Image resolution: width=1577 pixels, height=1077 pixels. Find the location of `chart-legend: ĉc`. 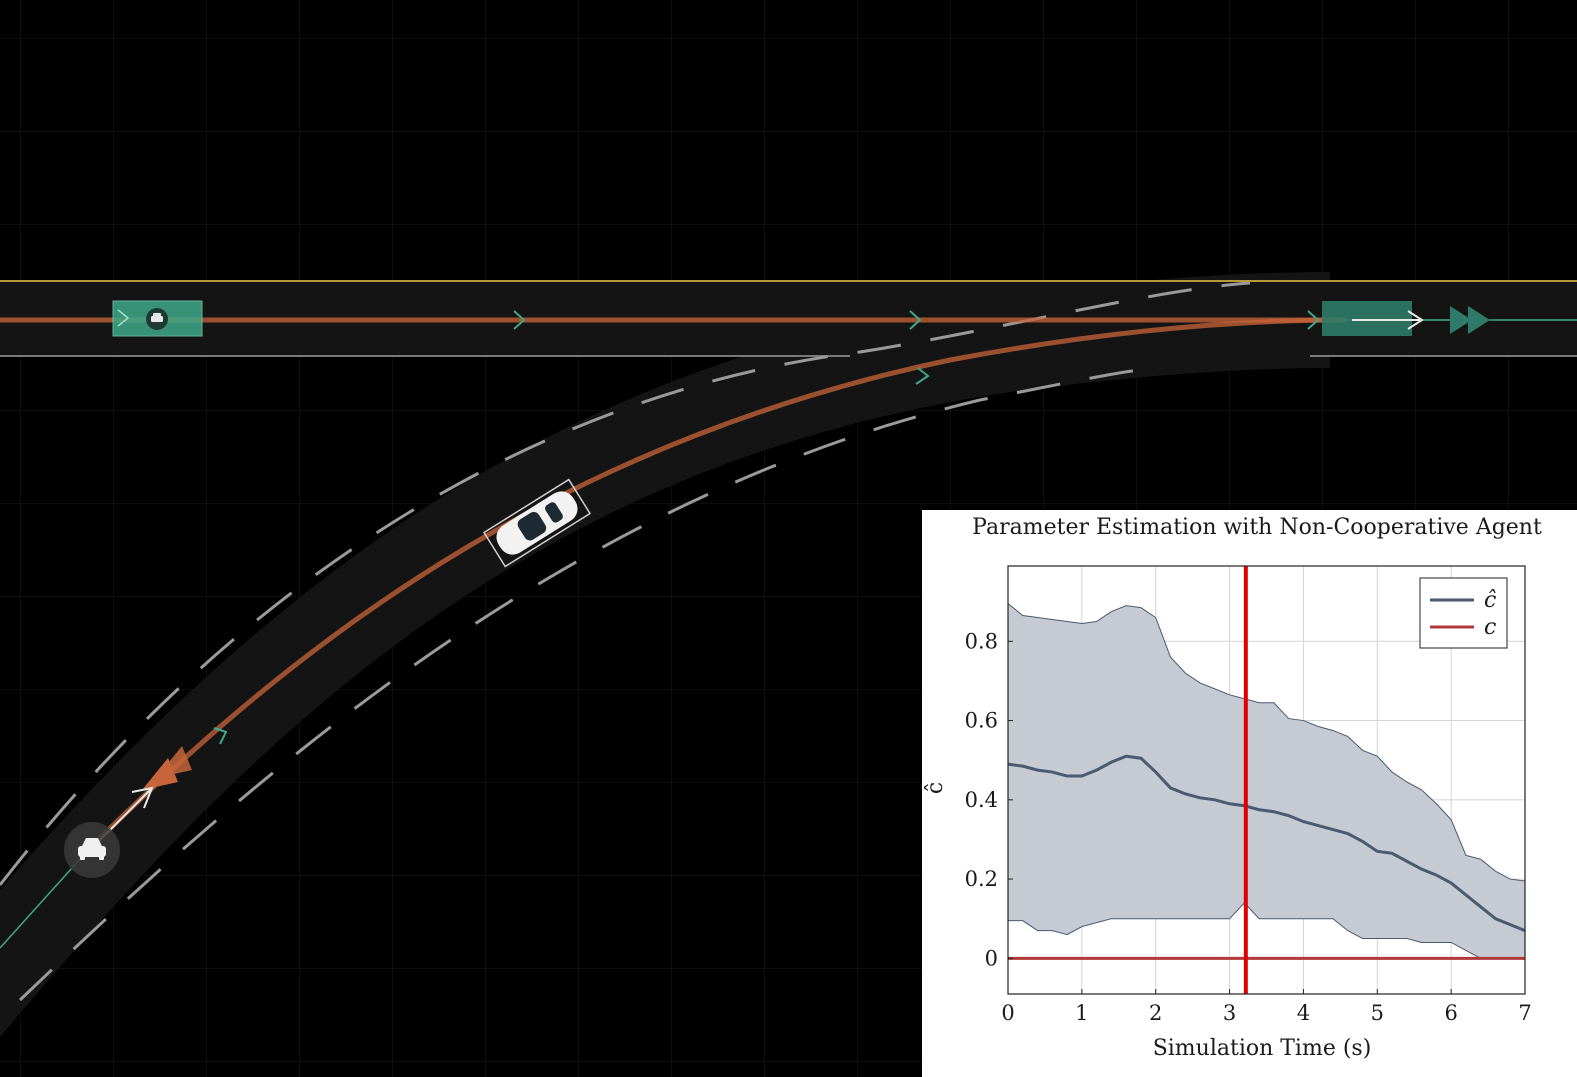

chart-legend: ĉc is located at coordinates (1463, 613).